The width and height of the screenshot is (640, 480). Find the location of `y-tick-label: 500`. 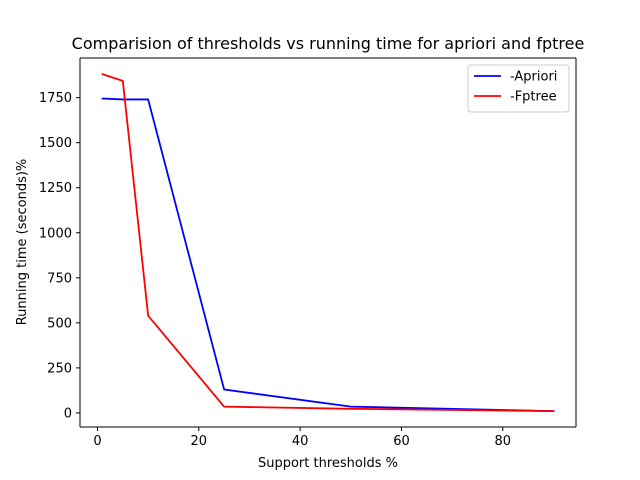

y-tick-label: 500 is located at coordinates (59, 323).